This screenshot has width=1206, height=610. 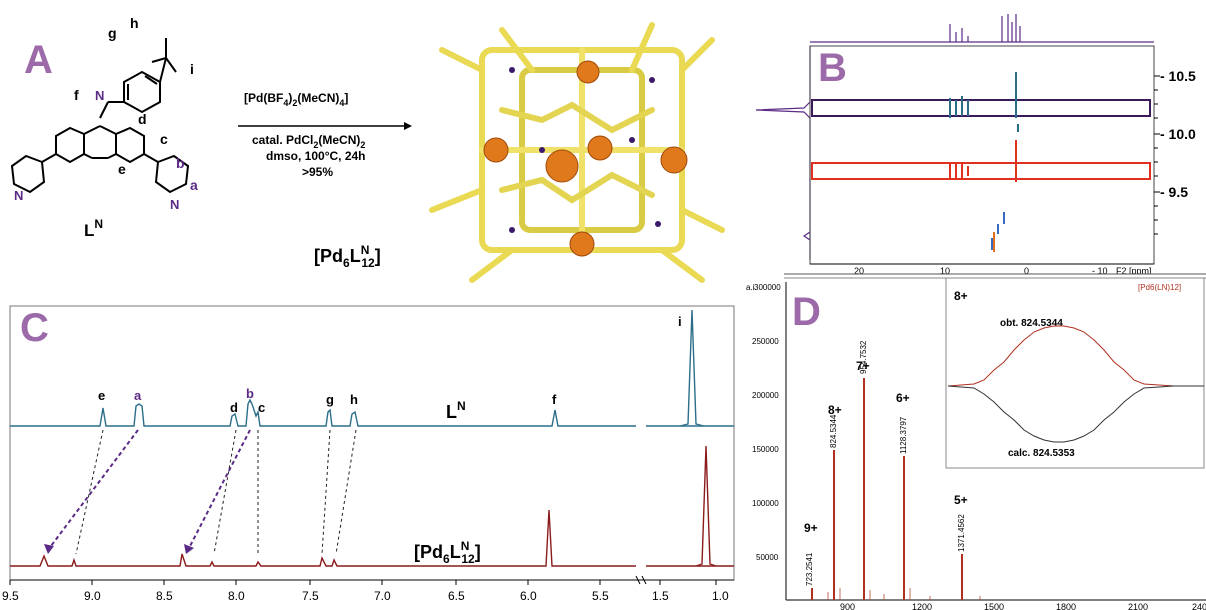 I want to click on c-label-h: h, so click(x=354, y=399).